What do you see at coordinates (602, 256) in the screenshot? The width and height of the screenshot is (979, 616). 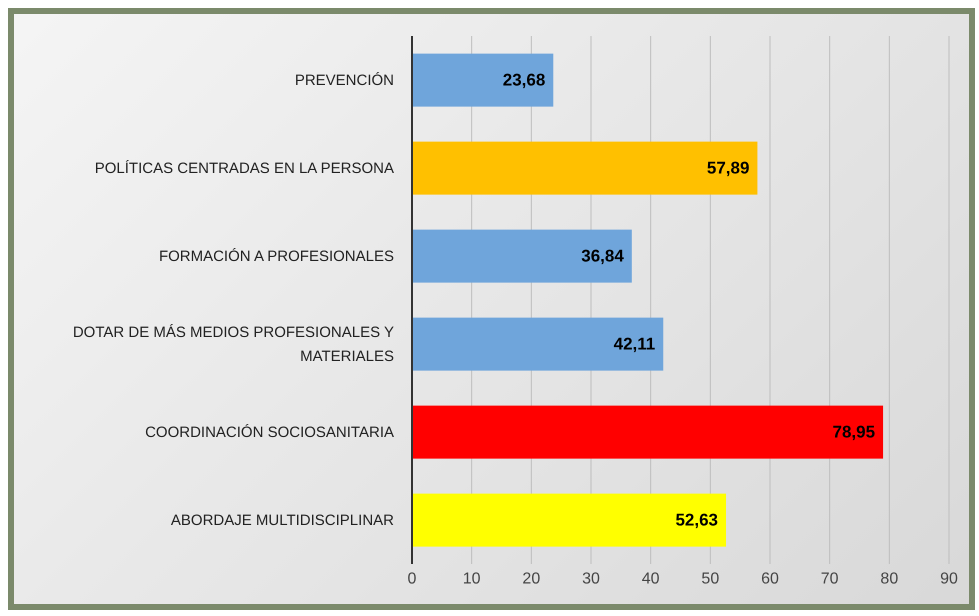 I see `data-label: 36,84` at bounding box center [602, 256].